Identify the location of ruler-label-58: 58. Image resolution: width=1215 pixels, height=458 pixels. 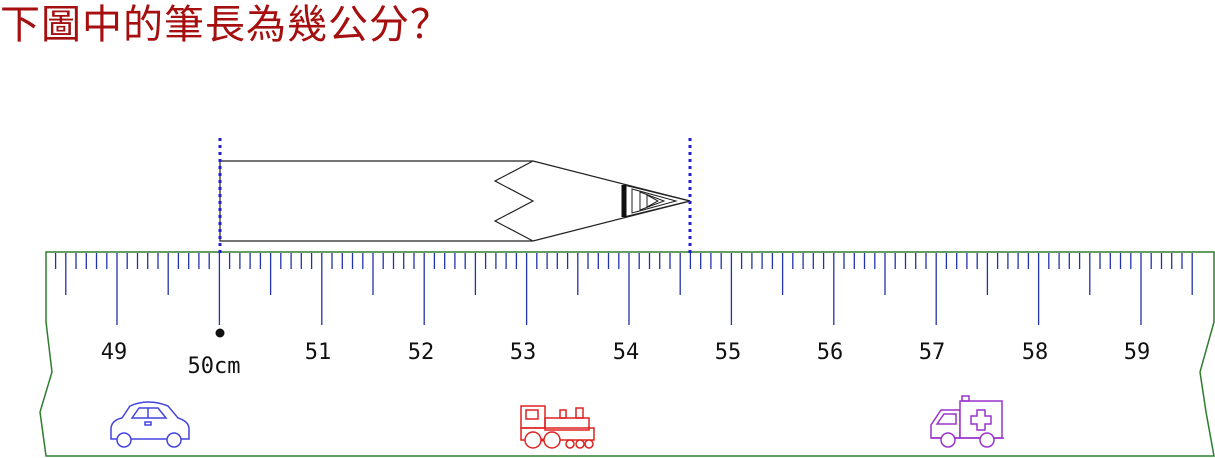
(1035, 352).